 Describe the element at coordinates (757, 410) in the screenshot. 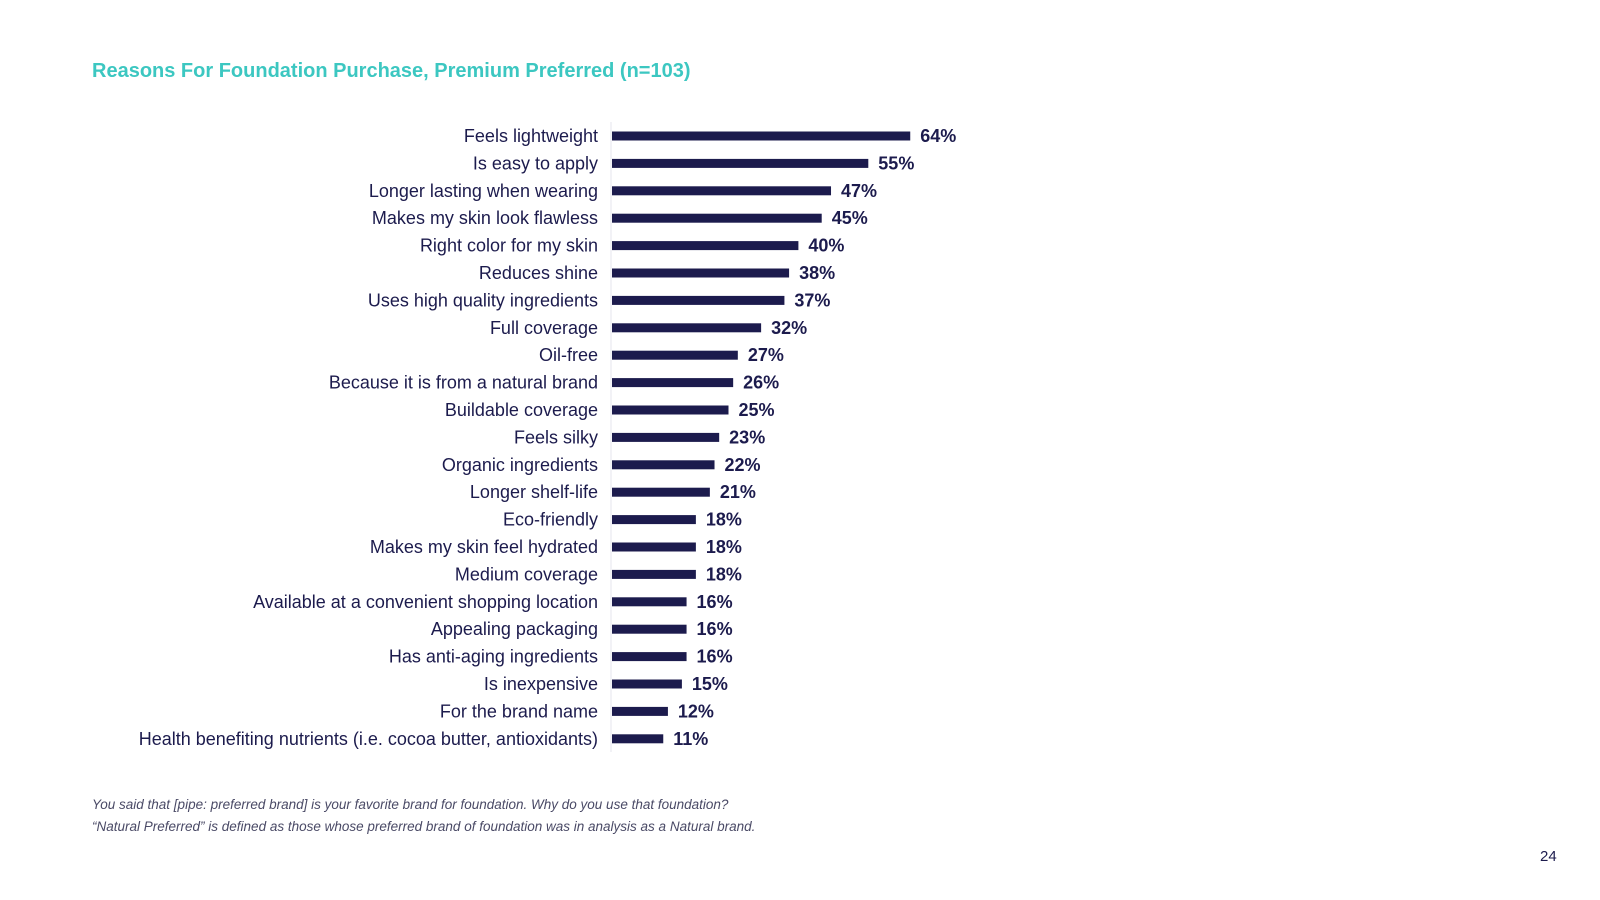

I see `data-label: 25%` at that location.